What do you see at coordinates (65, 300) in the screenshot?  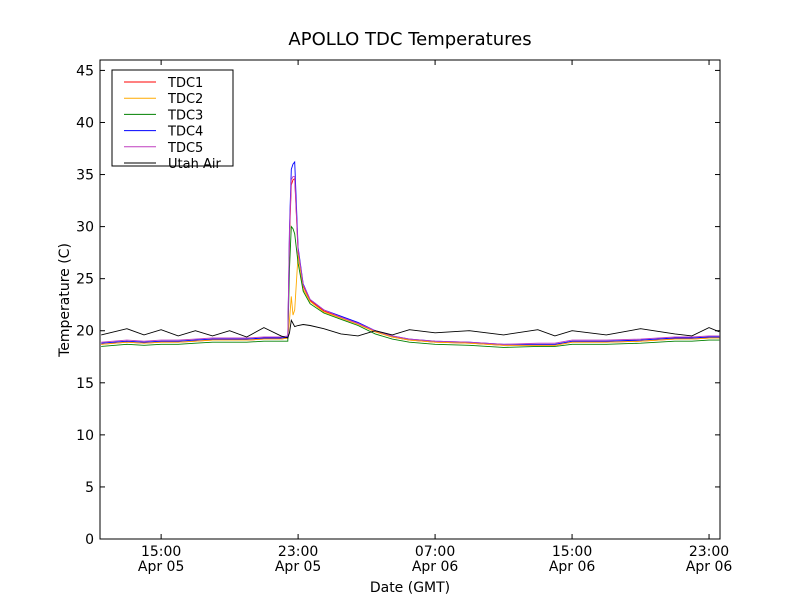 I see `y-axis-label: Temperature (C)` at bounding box center [65, 300].